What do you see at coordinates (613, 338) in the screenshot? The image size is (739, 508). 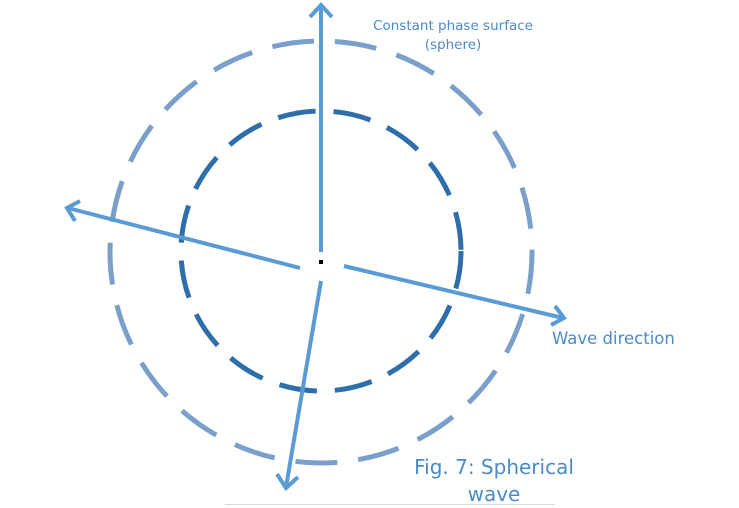 I see `wave-direction-label: Wave direction` at bounding box center [613, 338].